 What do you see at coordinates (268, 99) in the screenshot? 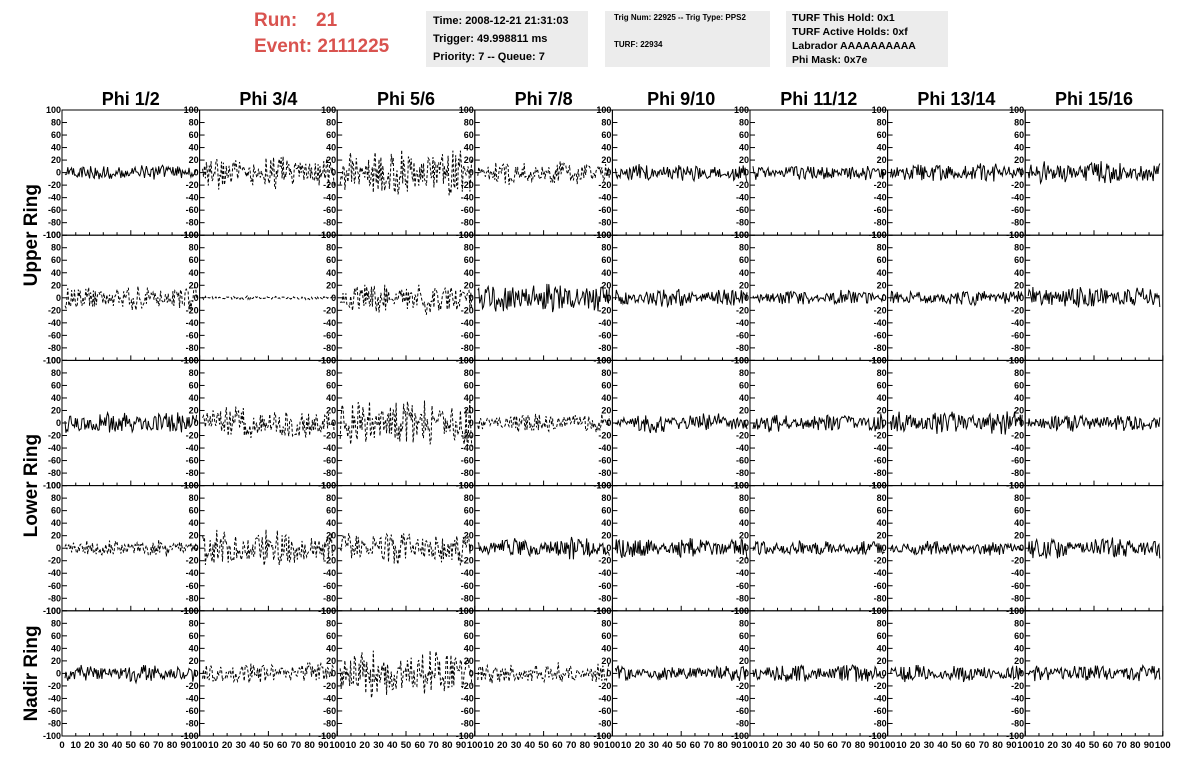
I see `column-title: Phi 3/4` at bounding box center [268, 99].